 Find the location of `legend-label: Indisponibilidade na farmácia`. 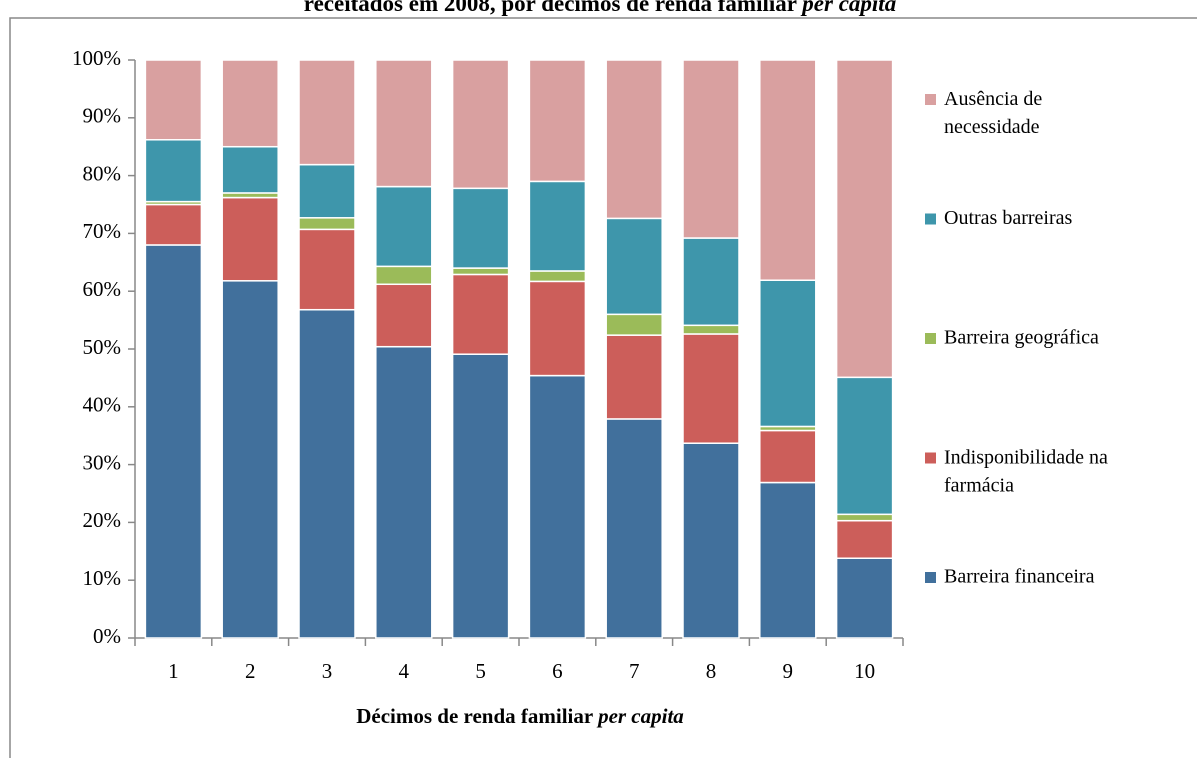

legend-label: Indisponibilidade na farmácia is located at coordinates (1026, 471).